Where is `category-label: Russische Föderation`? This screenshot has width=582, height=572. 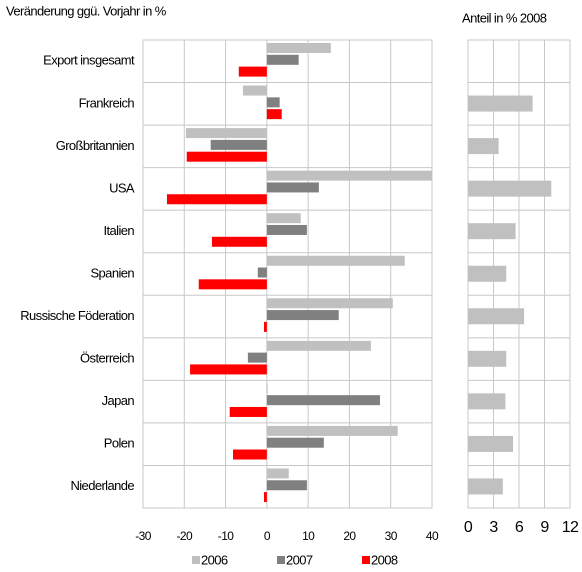 category-label: Russische Föderation is located at coordinates (77, 315).